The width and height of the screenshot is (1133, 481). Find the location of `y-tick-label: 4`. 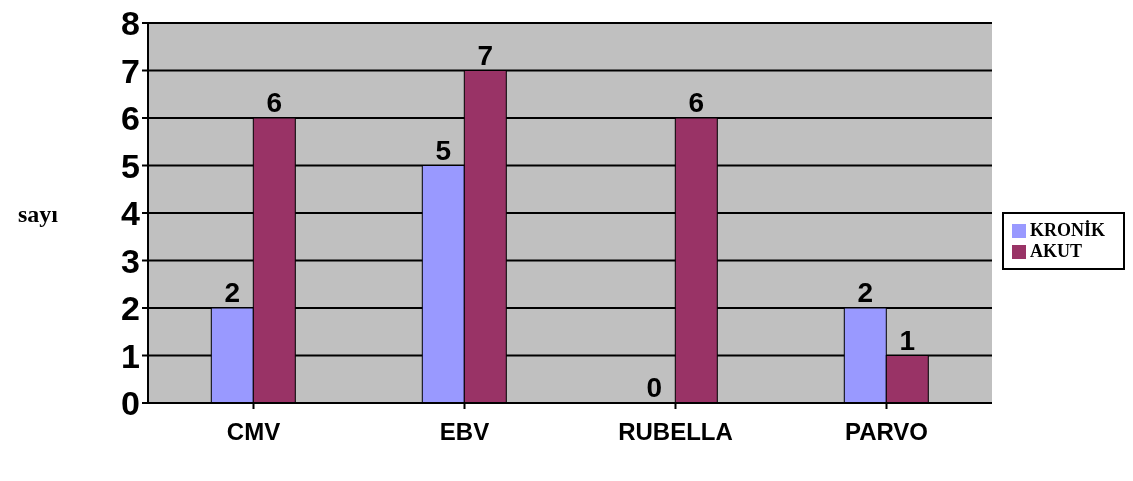

y-tick-label: 4 is located at coordinates (131, 213).